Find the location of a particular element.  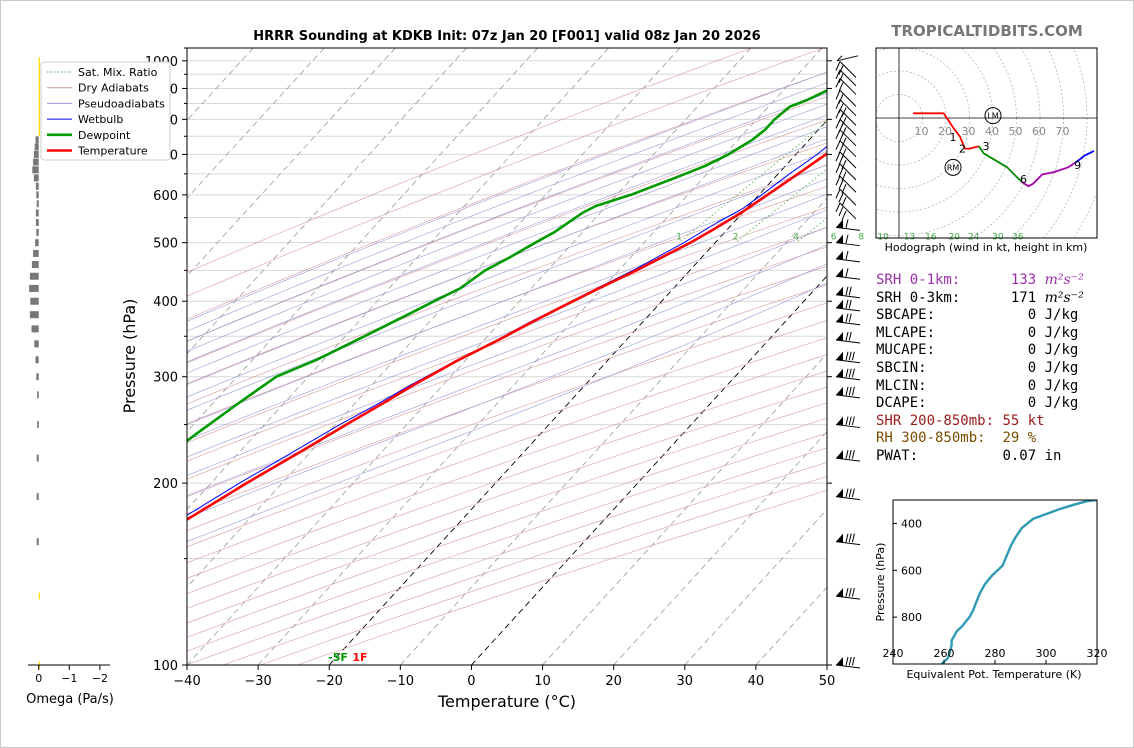

omega-plot: 0 −1 −2 Omega (Pa/s) is located at coordinates (70, 382).